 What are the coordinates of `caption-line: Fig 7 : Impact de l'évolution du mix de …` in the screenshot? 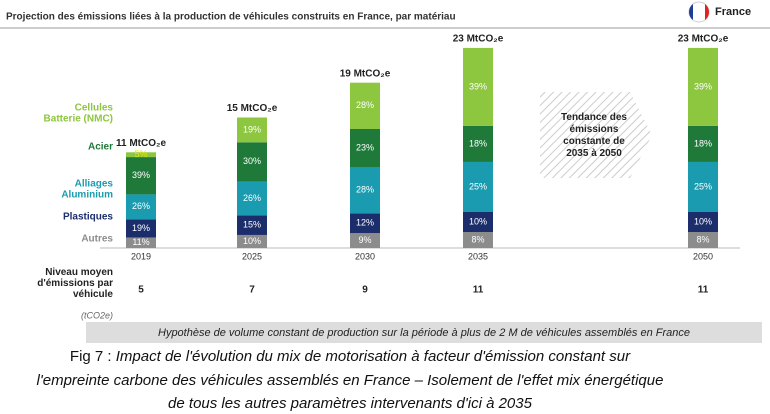 It's located at (350, 356).